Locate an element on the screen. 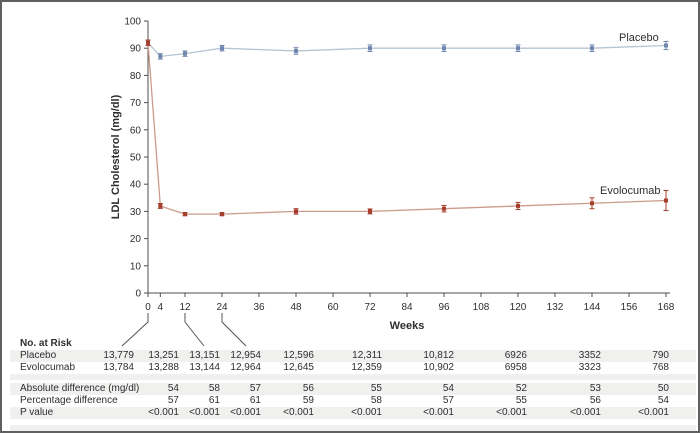 The image size is (700, 433). x-tick-label: 120 is located at coordinates (518, 307).